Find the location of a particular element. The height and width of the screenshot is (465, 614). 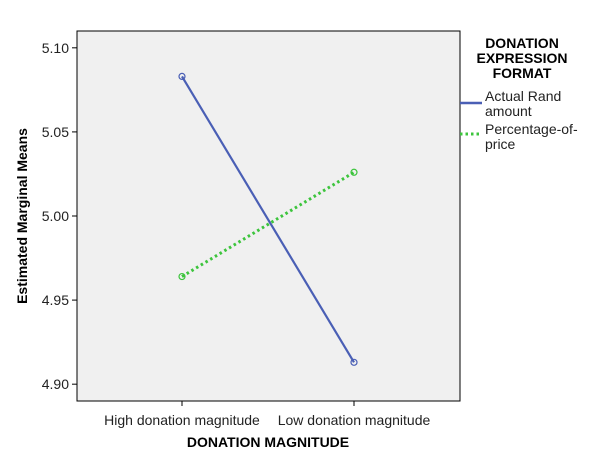

legend-label-percentage-of-price-line-1: Percentage-of- is located at coordinates (531, 129).